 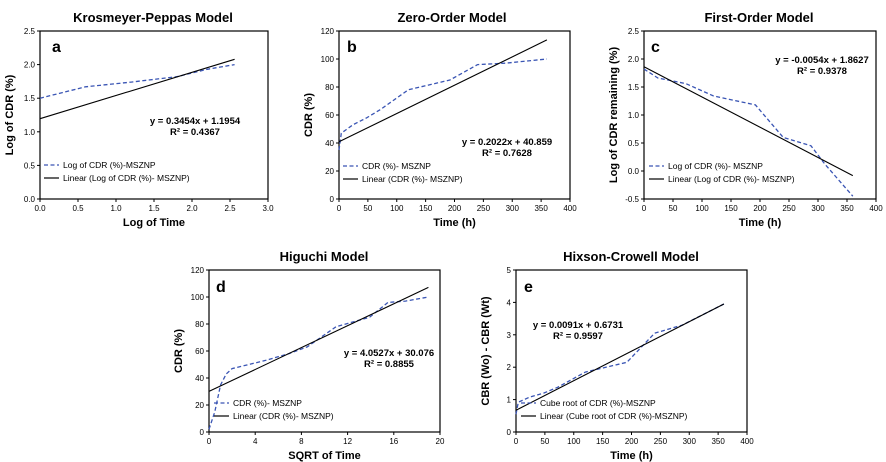 What do you see at coordinates (393, 441) in the screenshot?
I see `x-tick-label: 16` at bounding box center [393, 441].